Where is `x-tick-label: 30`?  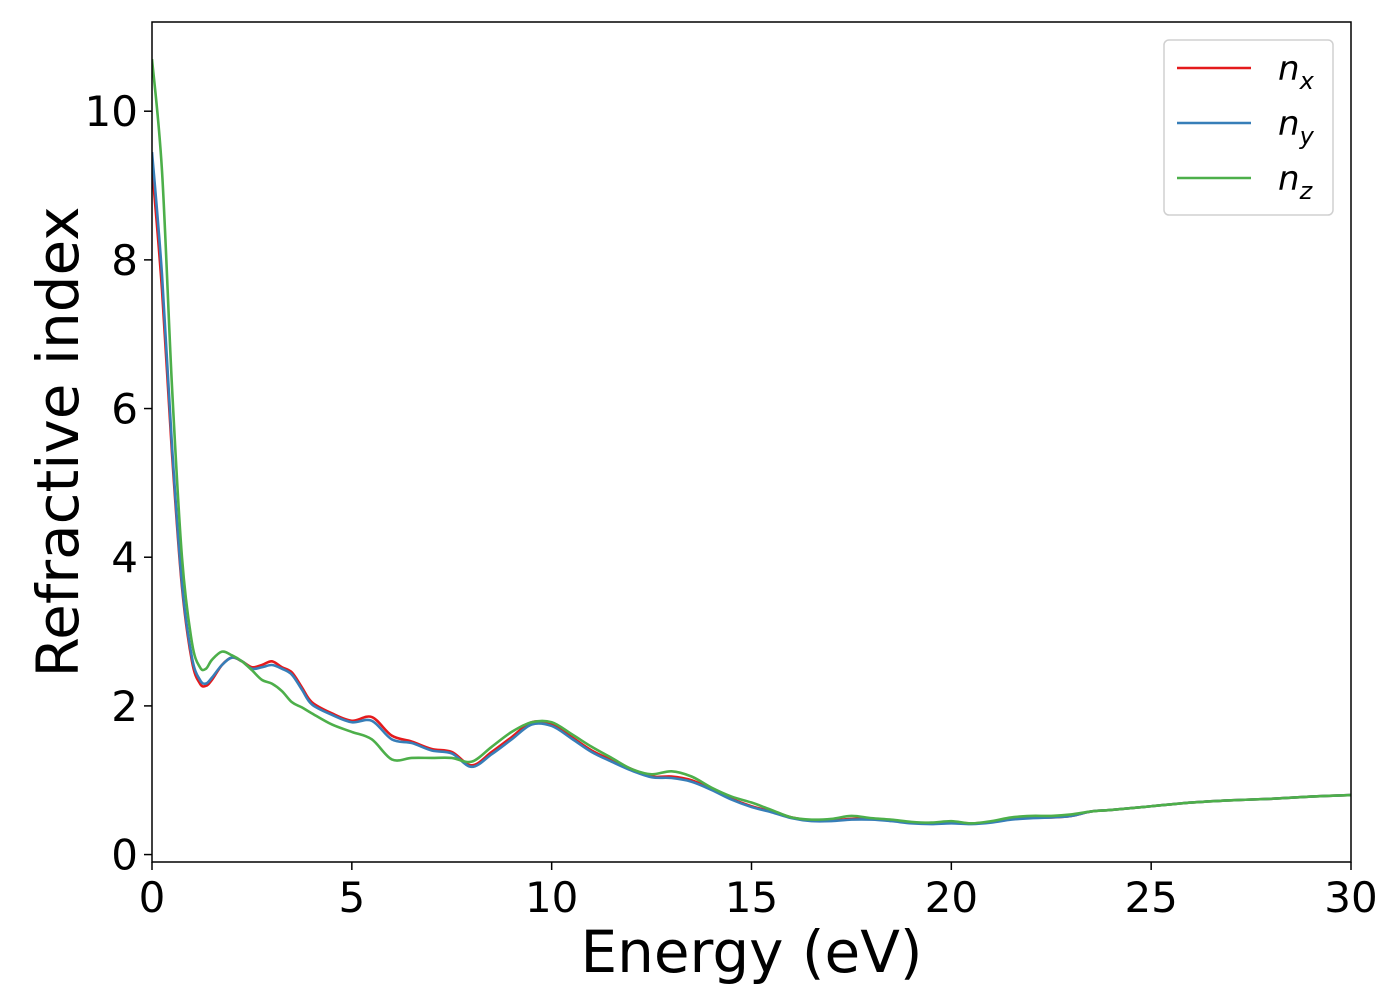 x-tick-label: 30 is located at coordinates (1350, 897).